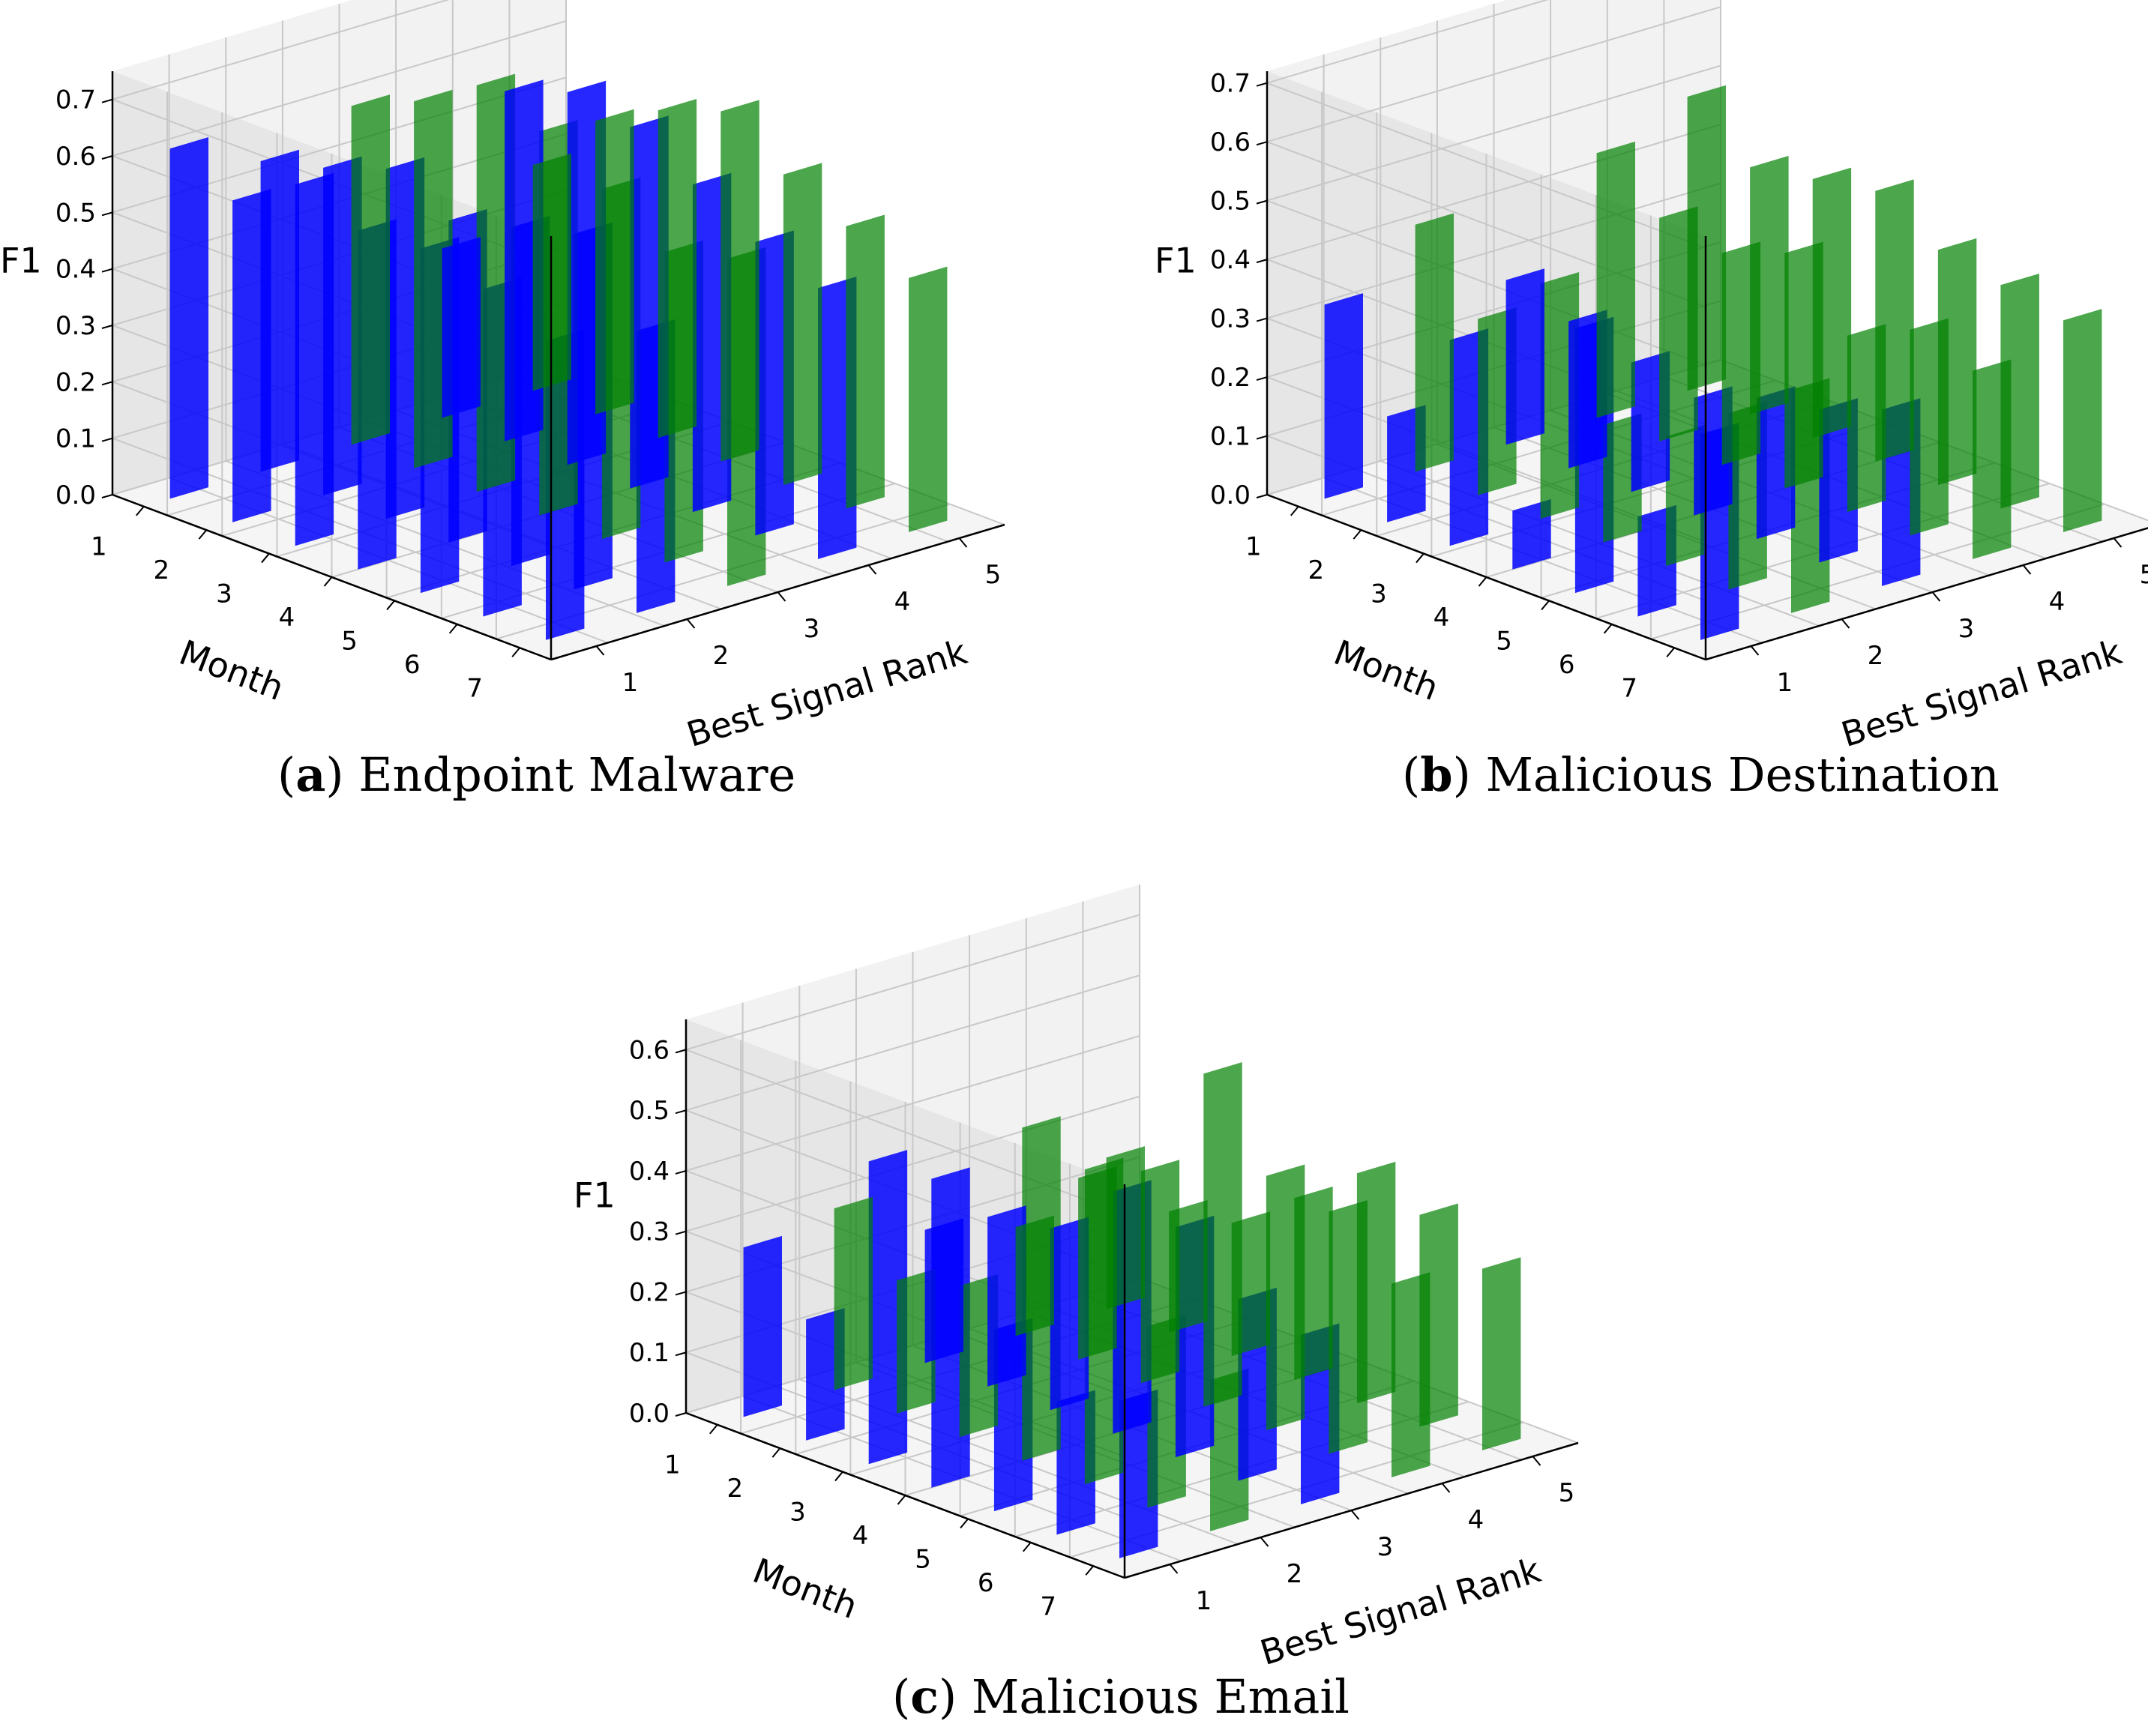 Image resolution: width=2148 pixels, height=1736 pixels. Describe the element at coordinates (1121, 1697) in the screenshot. I see `caption-c: (c) Malicious Email` at that location.